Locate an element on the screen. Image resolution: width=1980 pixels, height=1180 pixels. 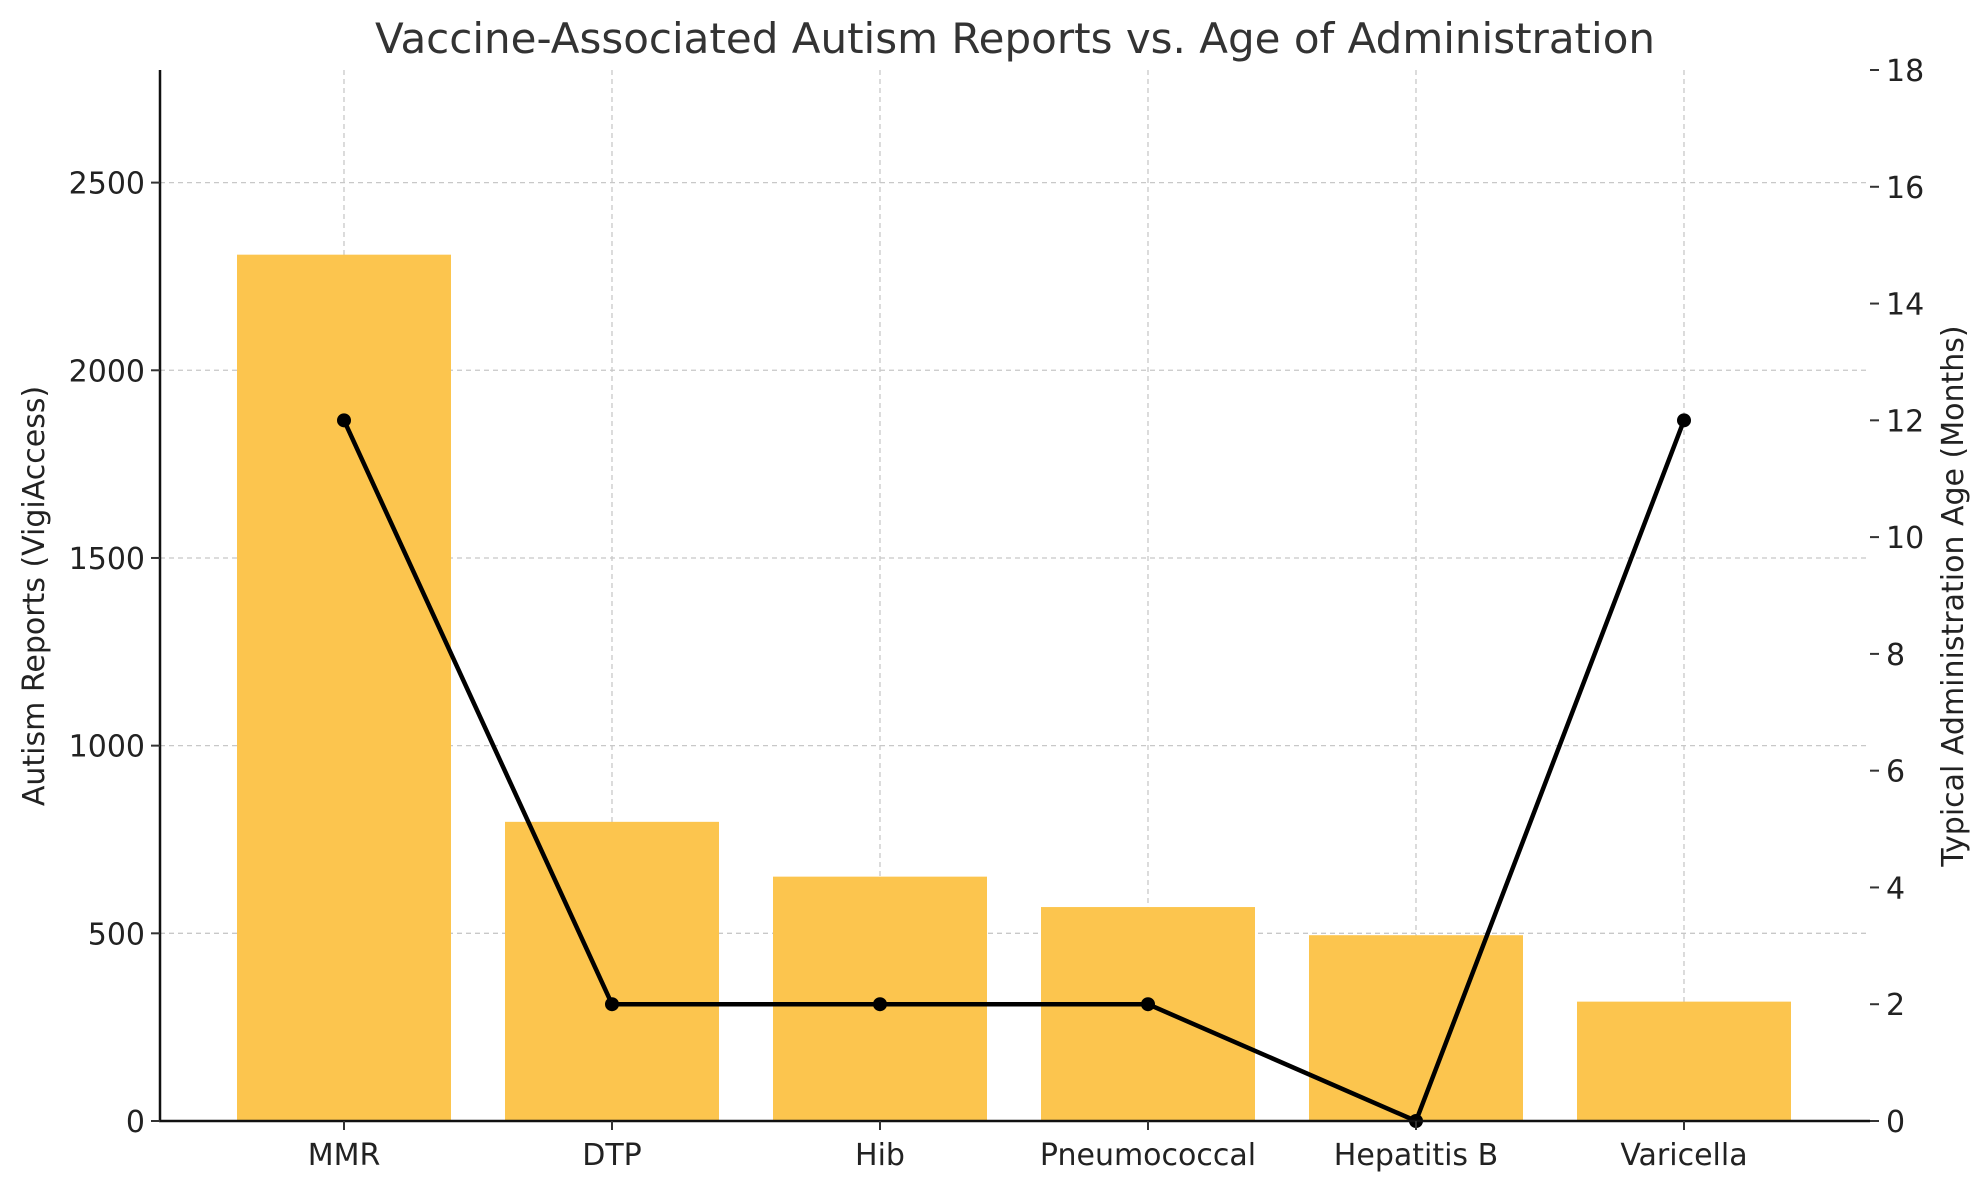
right-tick-label: 0 is located at coordinates (1895, 1122).